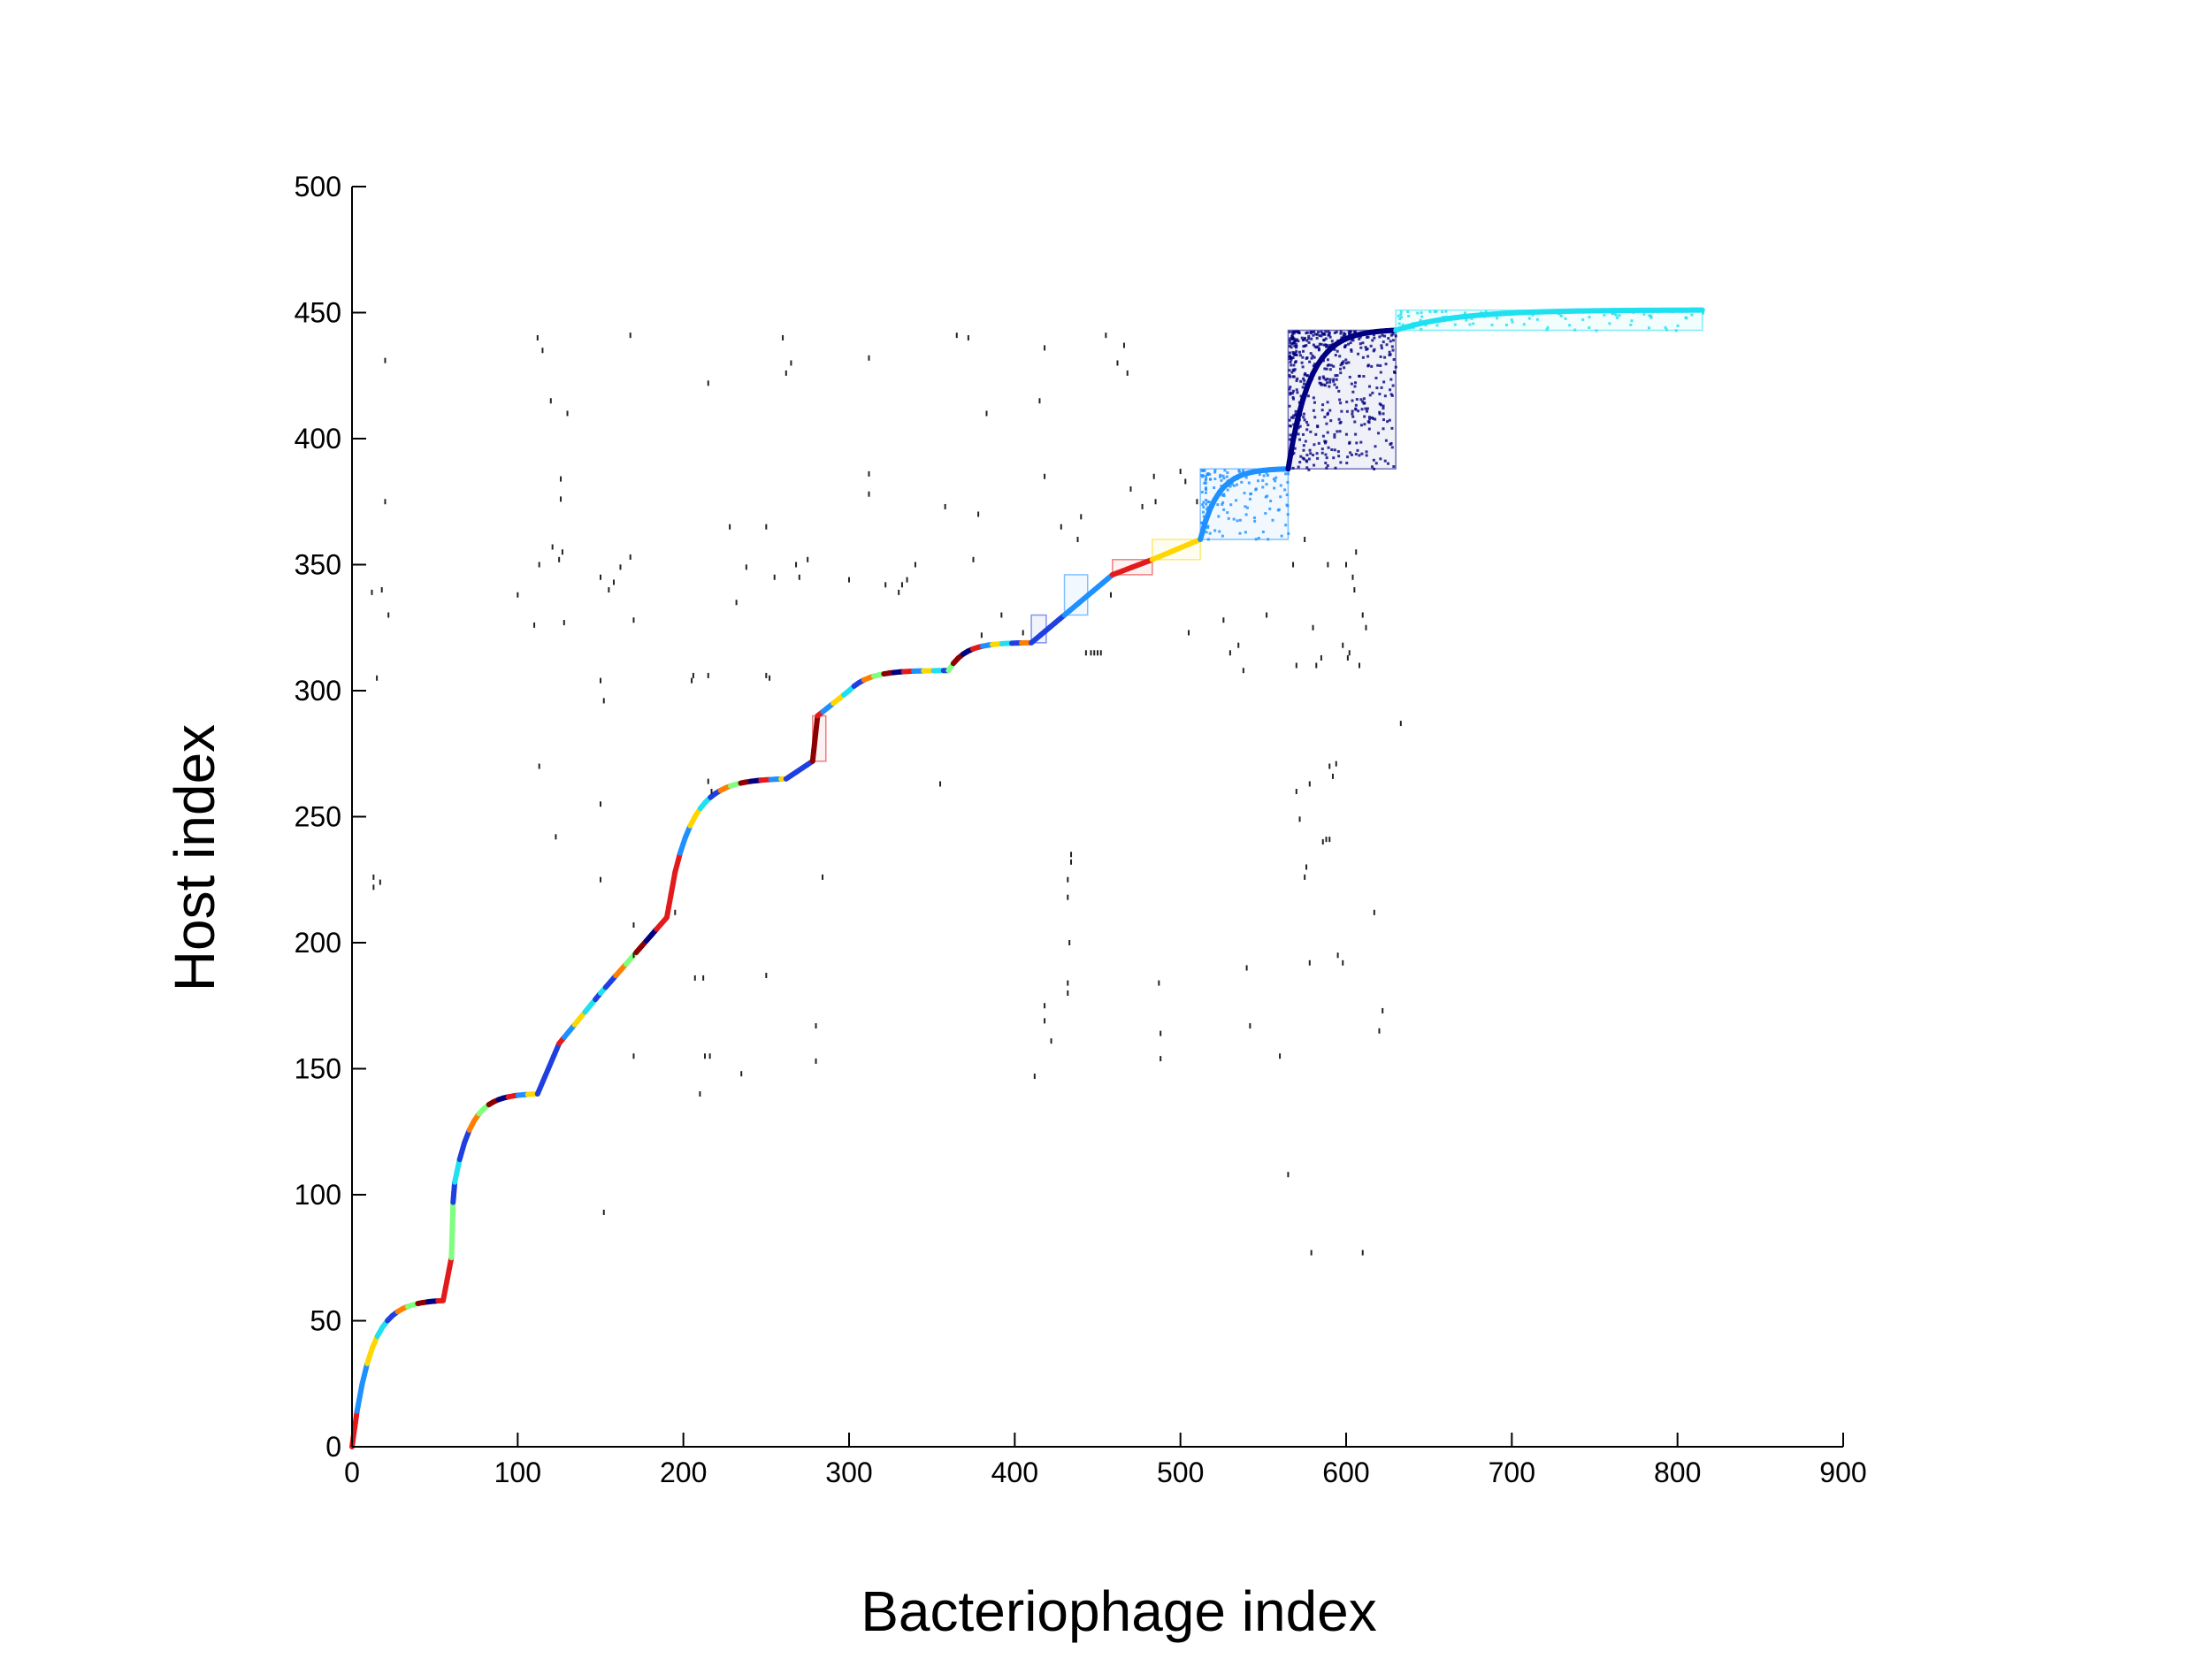  What do you see at coordinates (1342, 399) in the screenshot?
I see `module-block` at bounding box center [1342, 399].